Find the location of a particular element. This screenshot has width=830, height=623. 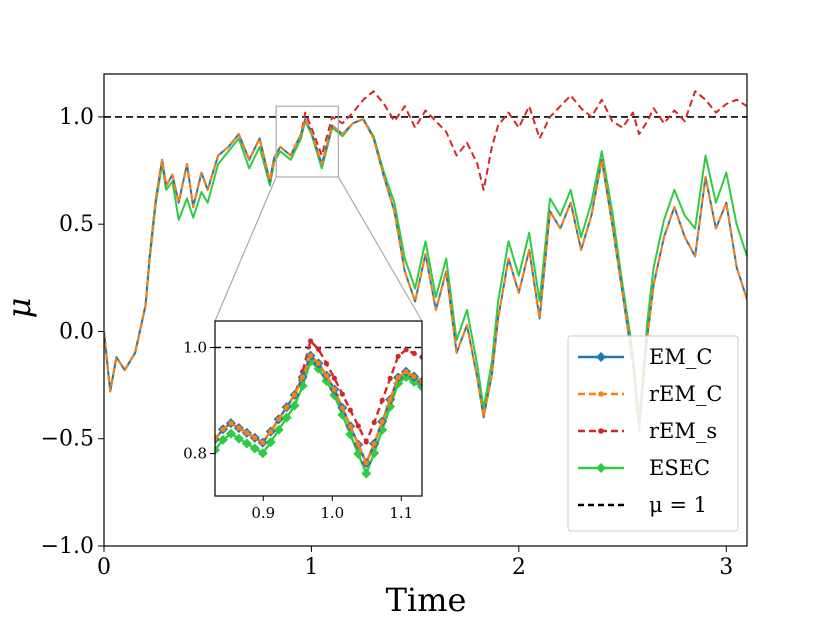

legend-label-1: μ = 1 is located at coordinates (678, 505).